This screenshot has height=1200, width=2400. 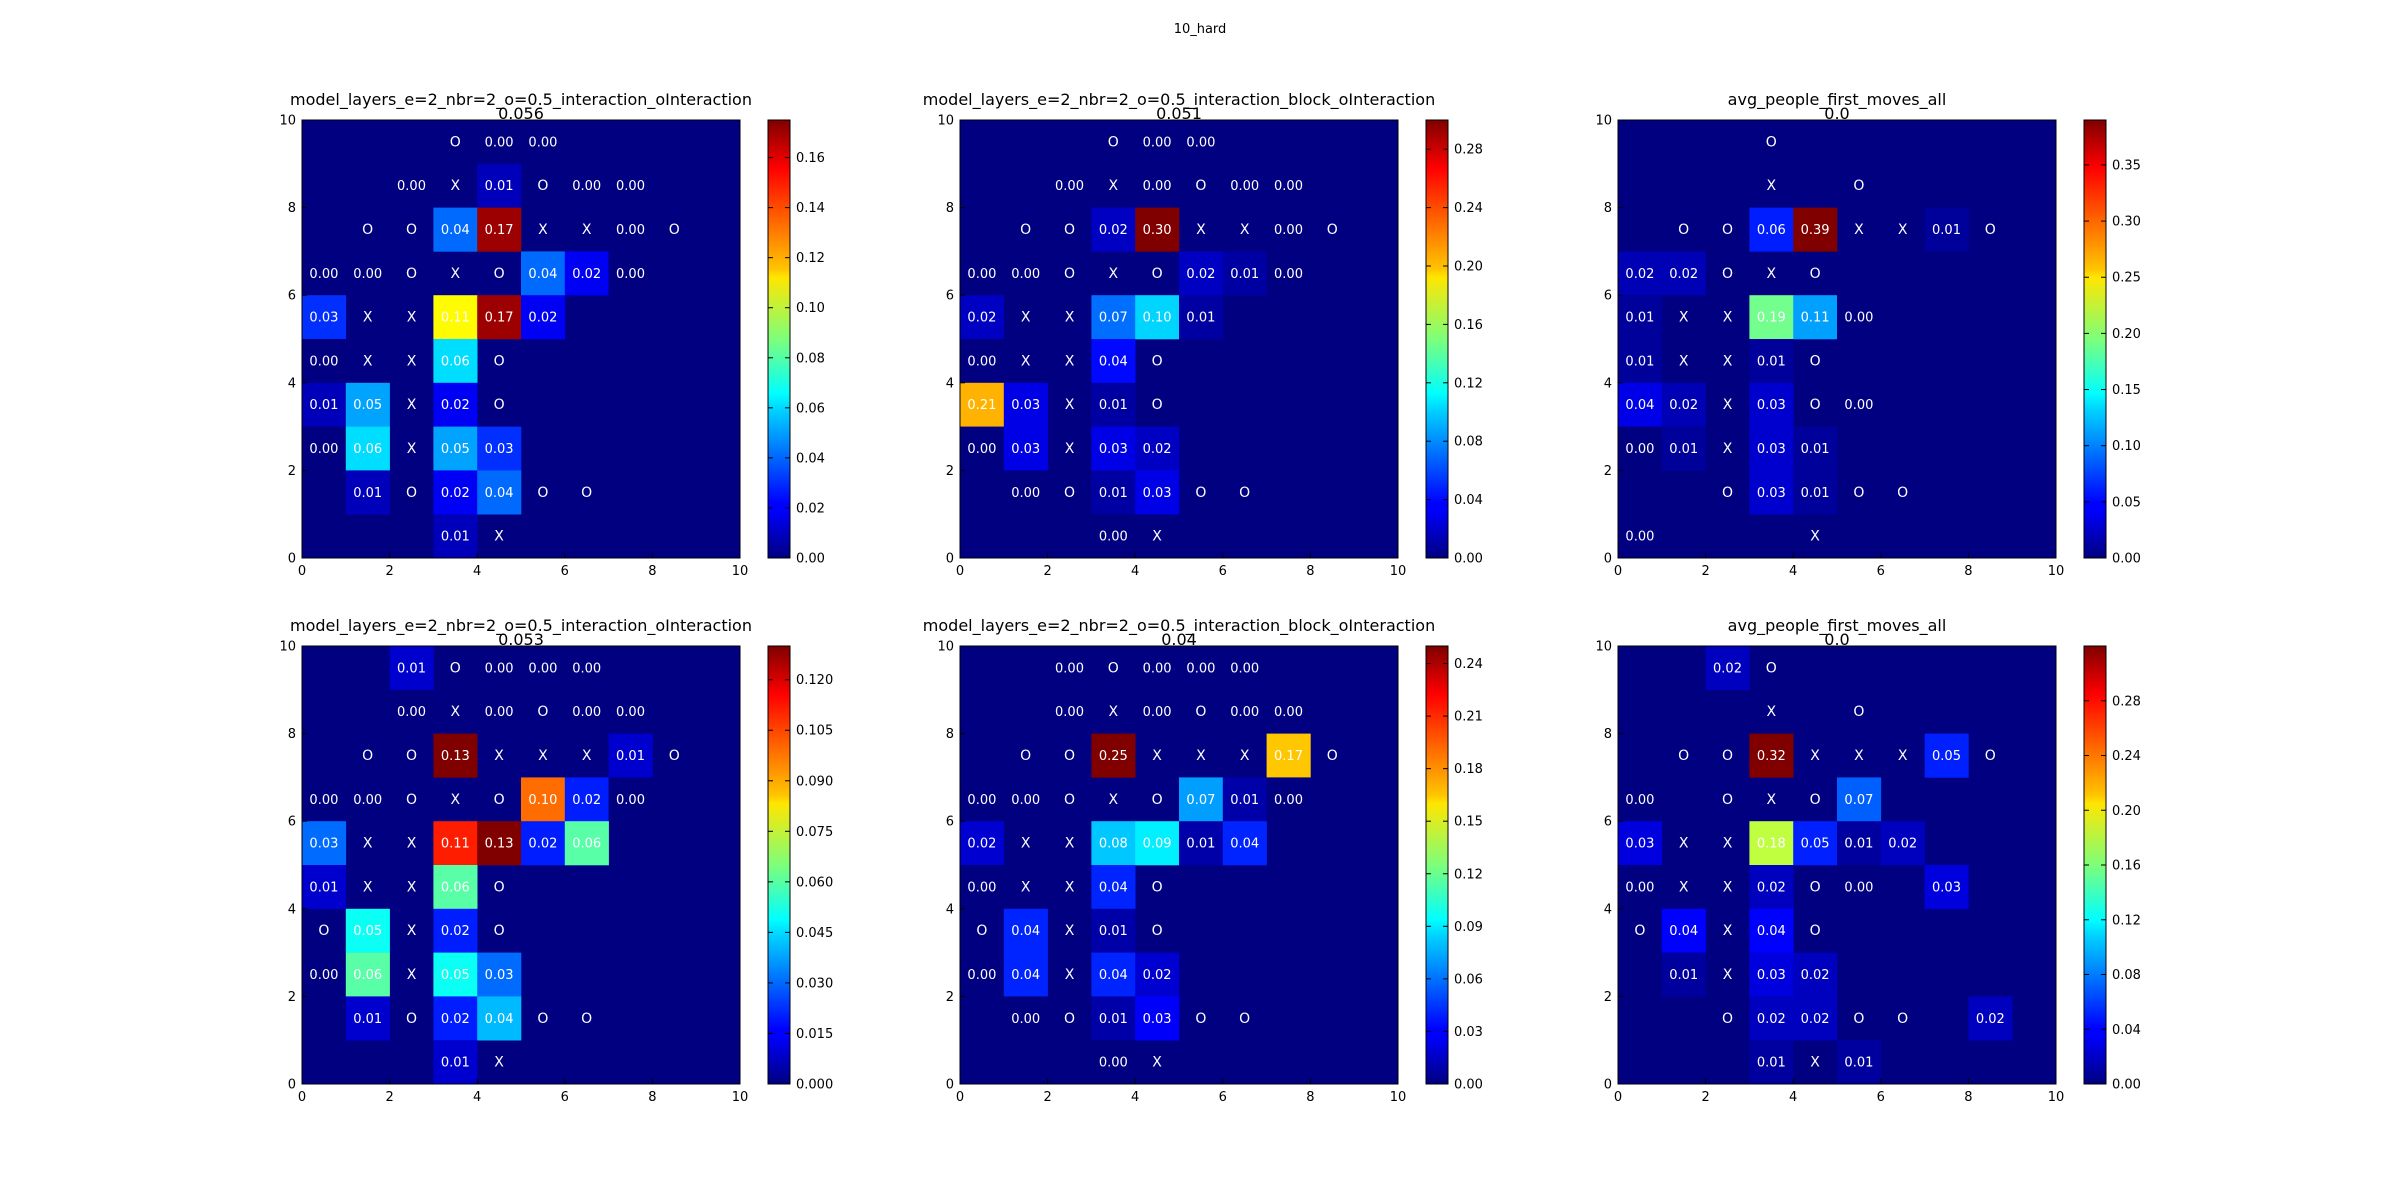 What do you see at coordinates (1837, 100) in the screenshot?
I see `panel-title: avg_people_first_moves_all` at bounding box center [1837, 100].